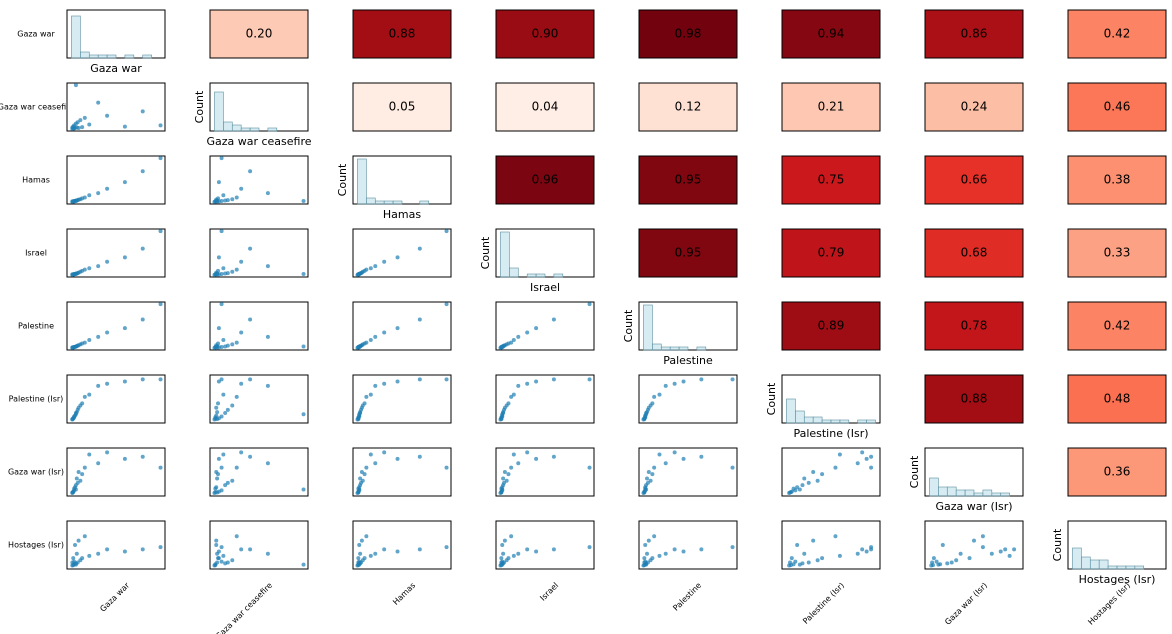 This screenshot has height=634, width=1172. I want to click on column-label: Israel, so click(549, 592).